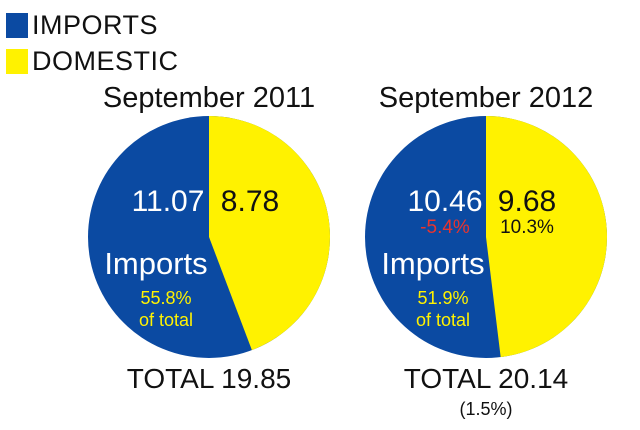 The image size is (640, 430). Describe the element at coordinates (432, 263) in the screenshot. I see `imports-caption-2012: Imports` at that location.